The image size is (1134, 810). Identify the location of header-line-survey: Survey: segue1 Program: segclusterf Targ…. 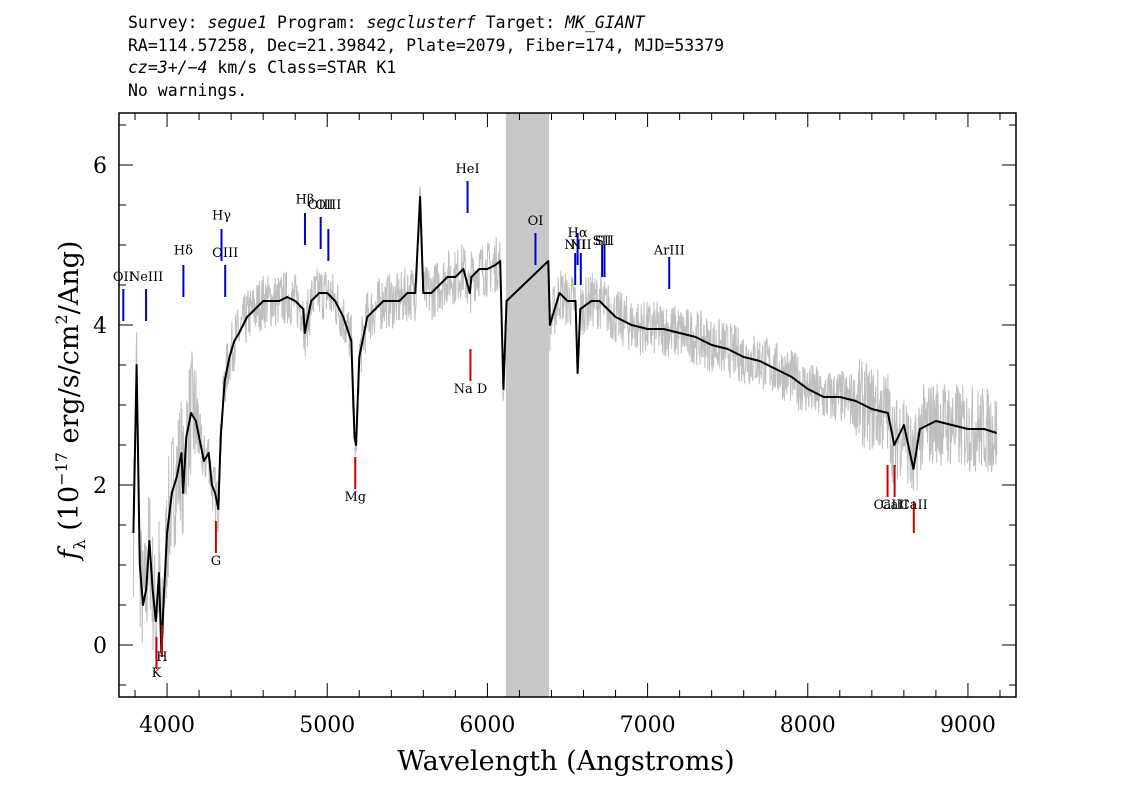
(386, 22).